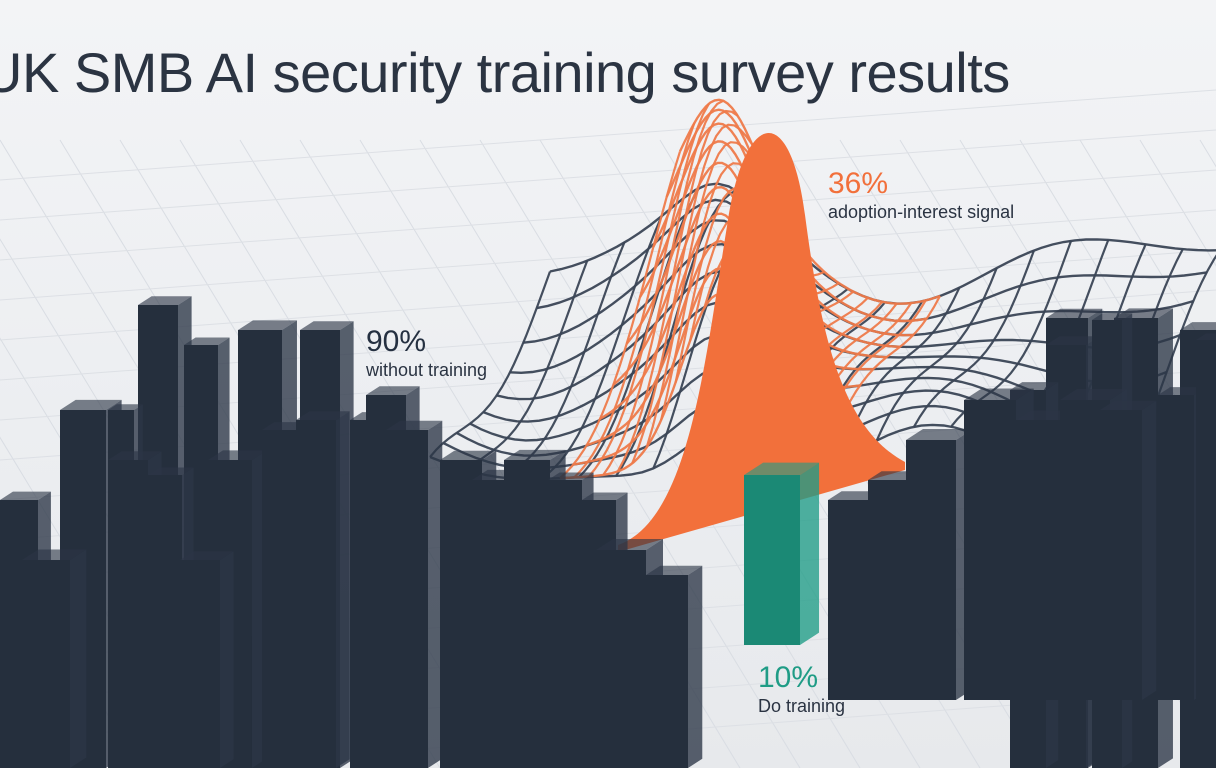  Describe the element at coordinates (427, 369) in the screenshot. I see `without-training-label: without training` at that location.